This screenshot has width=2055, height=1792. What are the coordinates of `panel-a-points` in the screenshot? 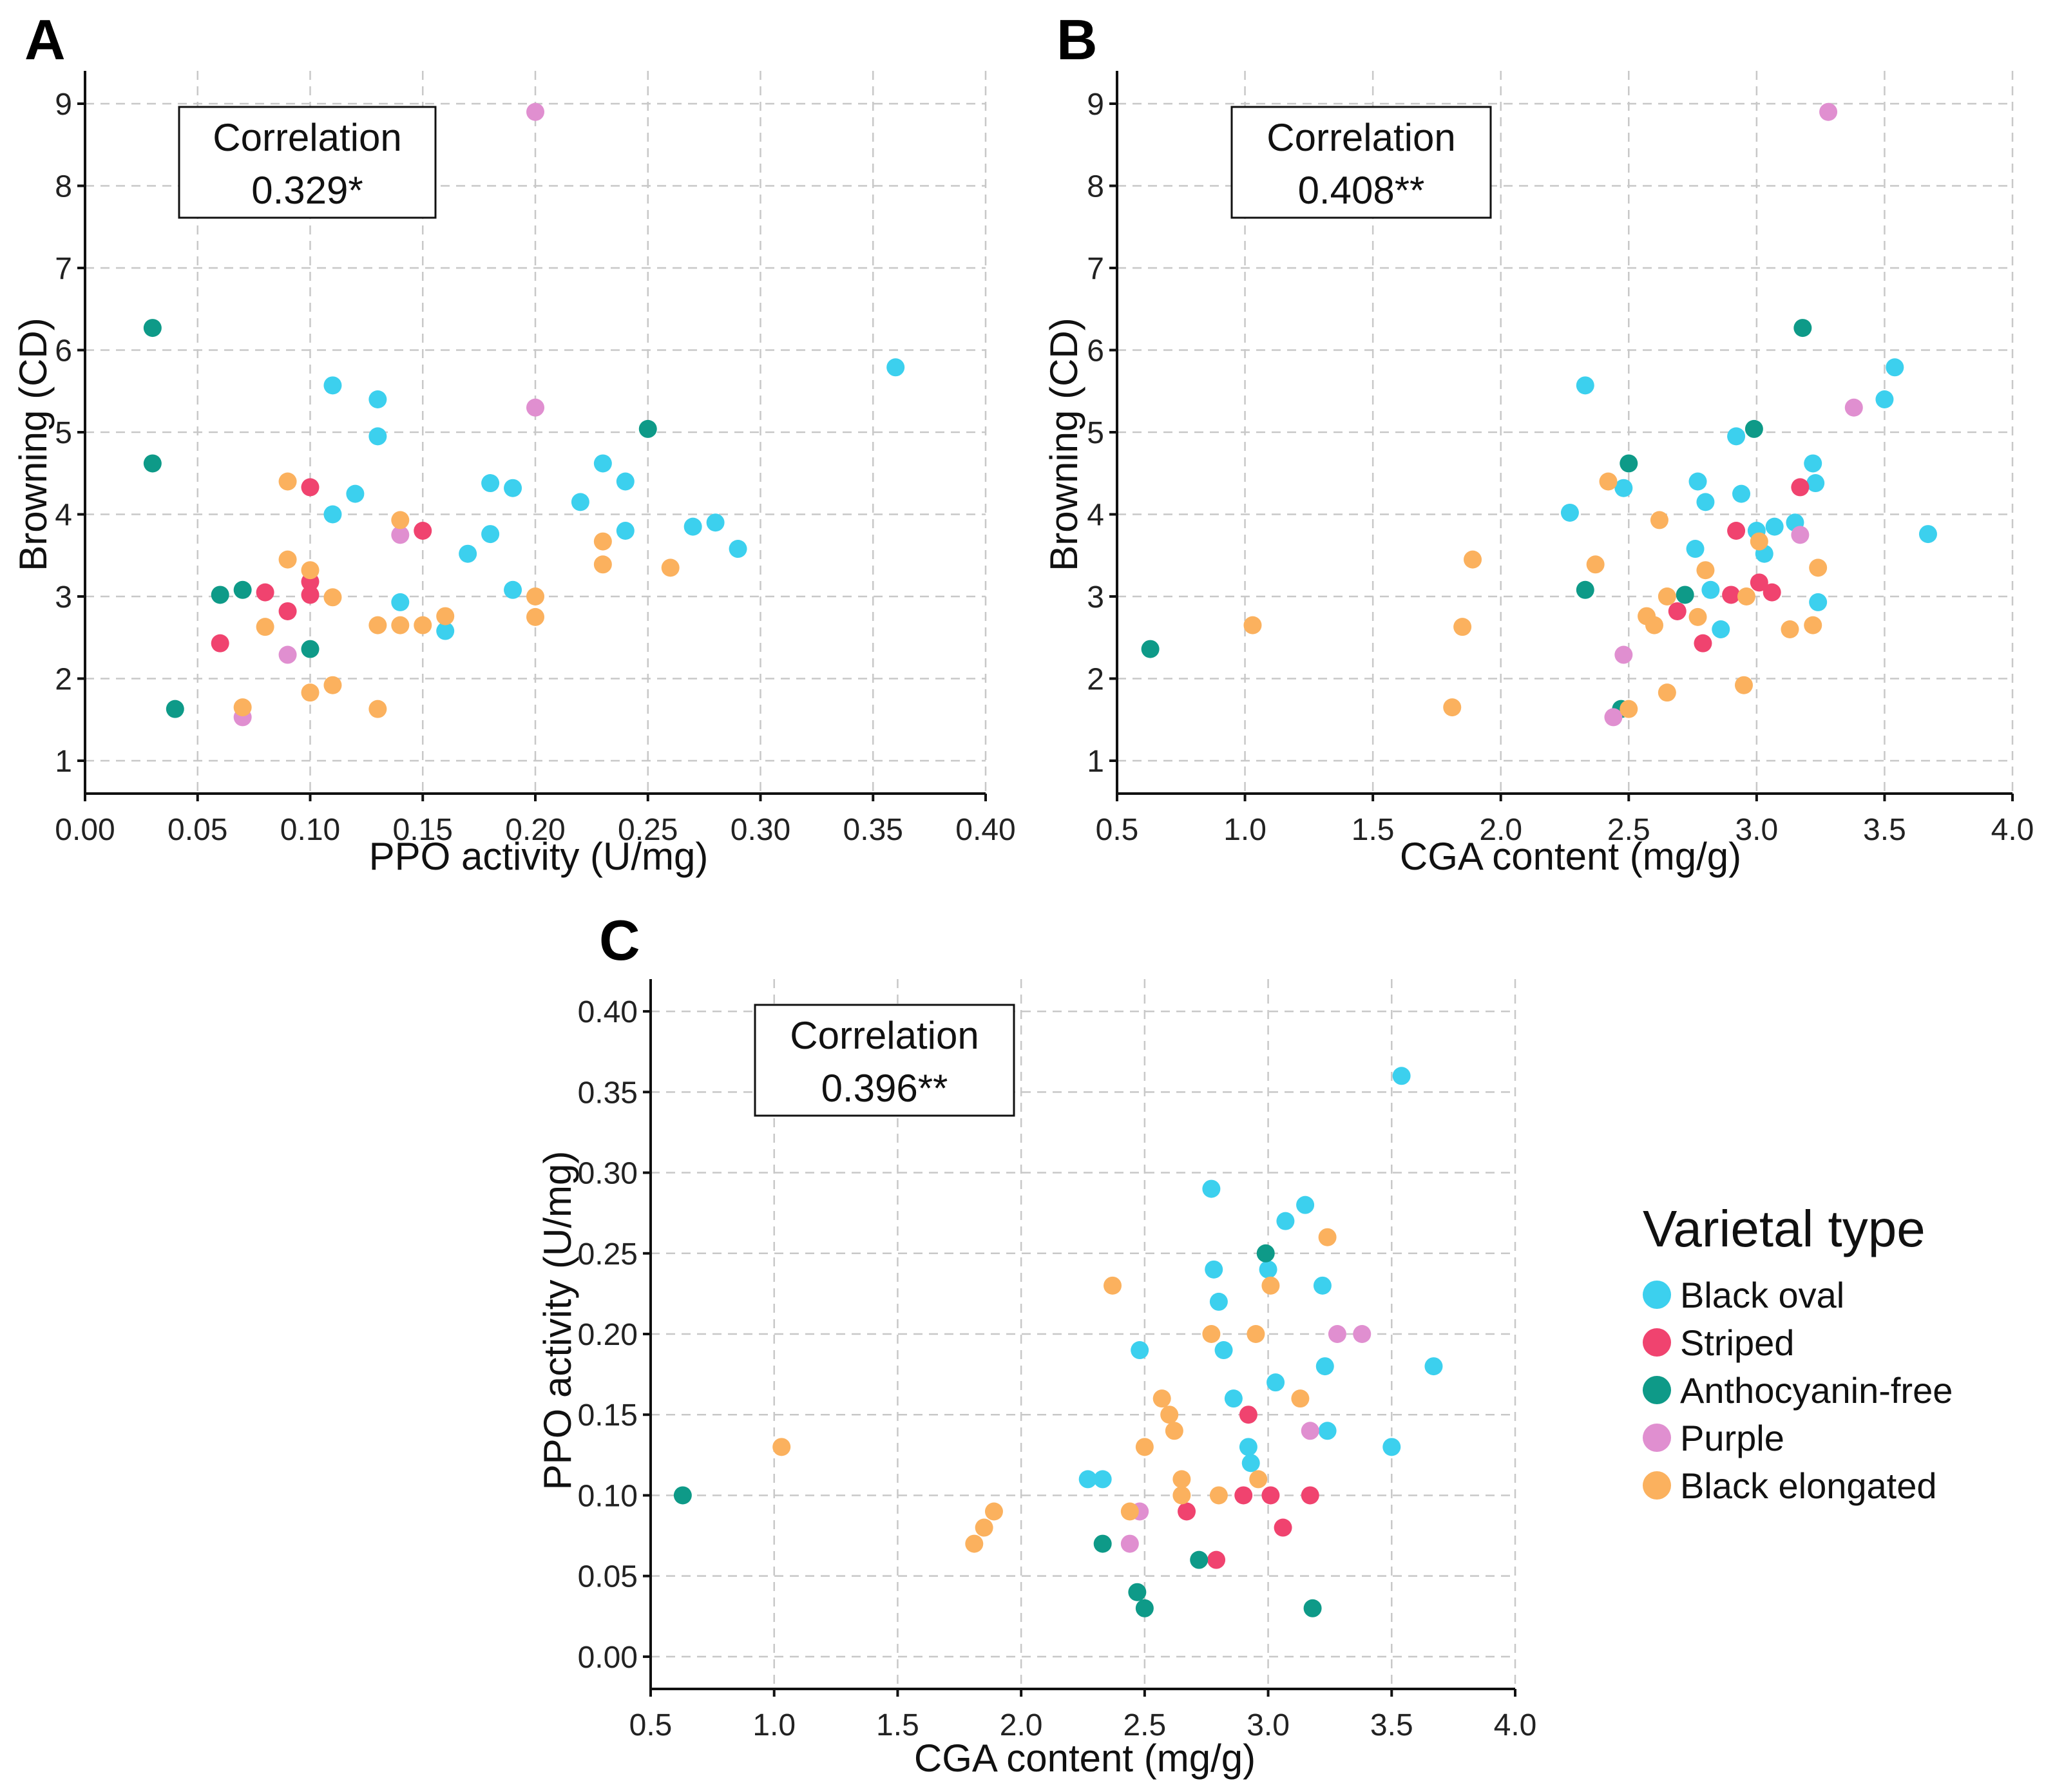 It's located at (524, 415).